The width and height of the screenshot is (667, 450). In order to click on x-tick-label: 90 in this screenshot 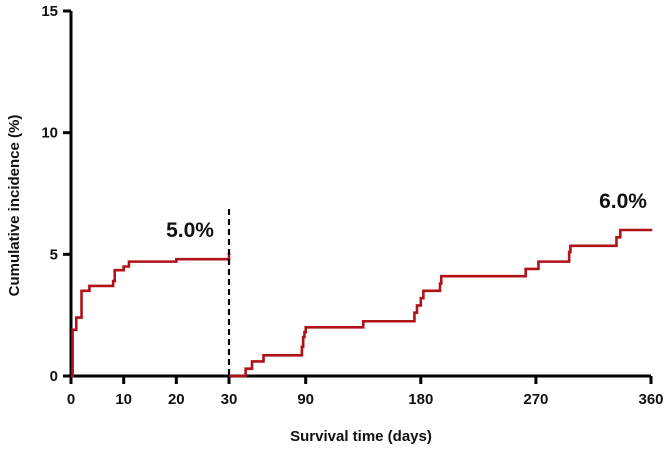, I will do `click(305, 399)`.